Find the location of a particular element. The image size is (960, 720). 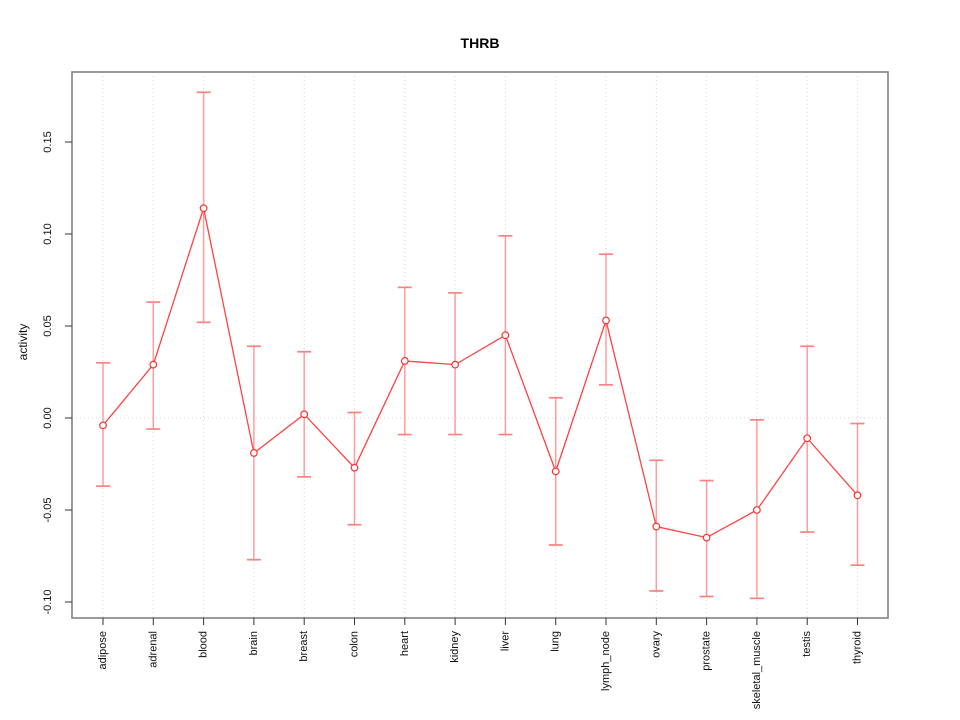

x-tick-label: testis is located at coordinates (807, 644).